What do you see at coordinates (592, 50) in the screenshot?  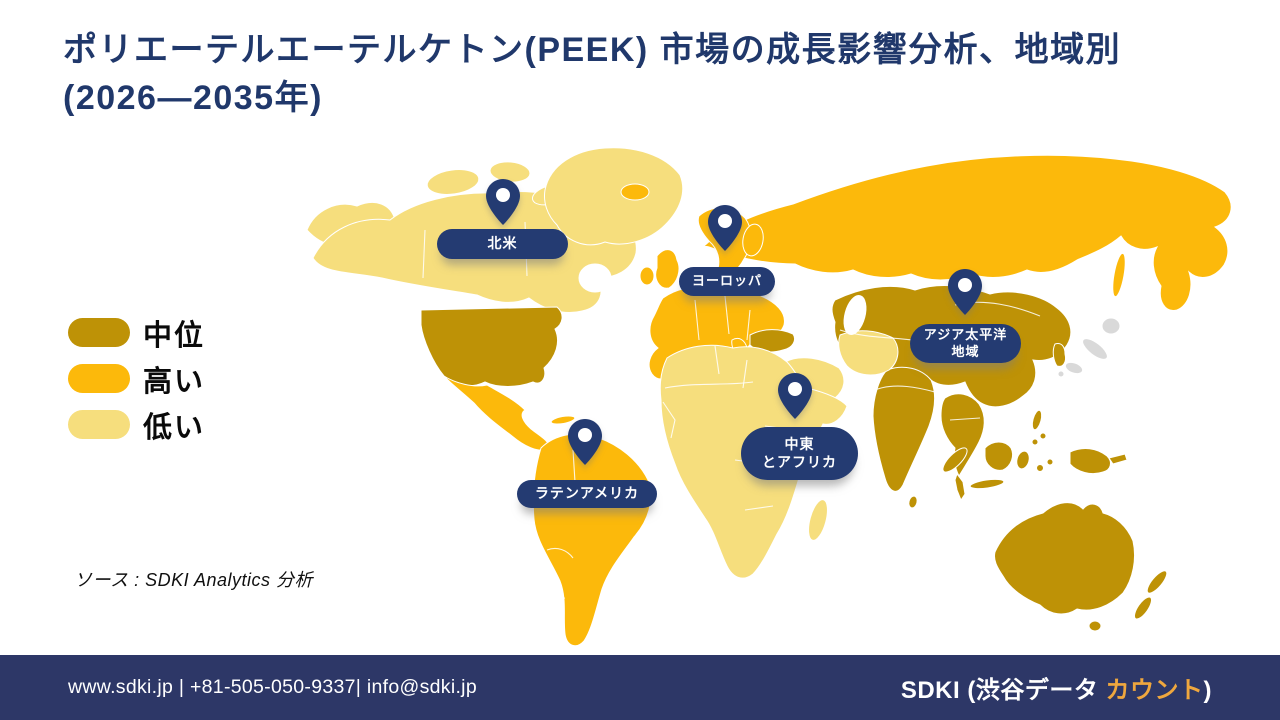 I see `page-title-line1: ポリエーテルエーテルケトン(PEEK) 市場の成長影響分析、地域別` at bounding box center [592, 50].